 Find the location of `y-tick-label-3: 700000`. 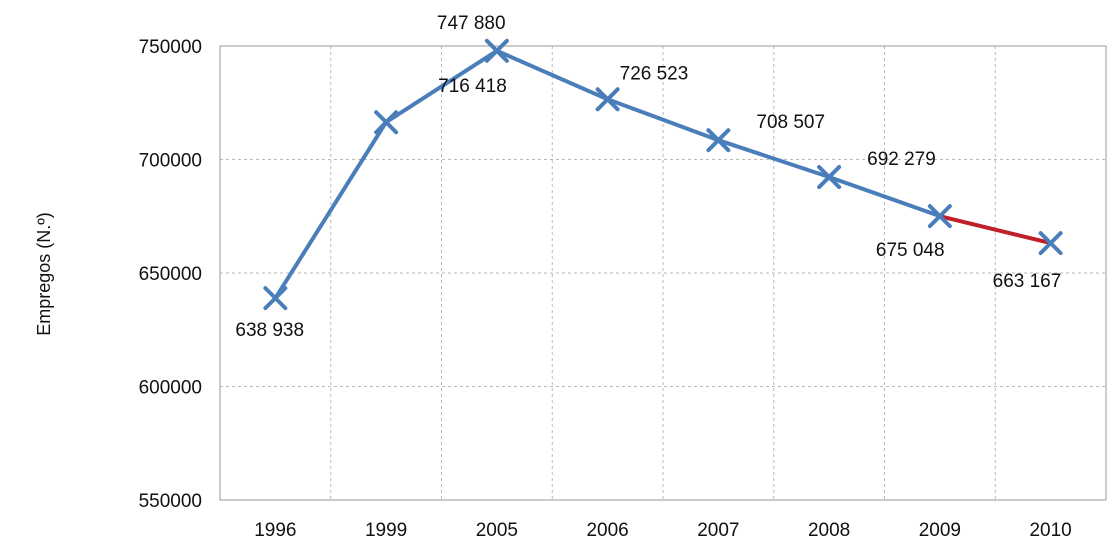

y-tick-label-3: 700000 is located at coordinates (170, 161).